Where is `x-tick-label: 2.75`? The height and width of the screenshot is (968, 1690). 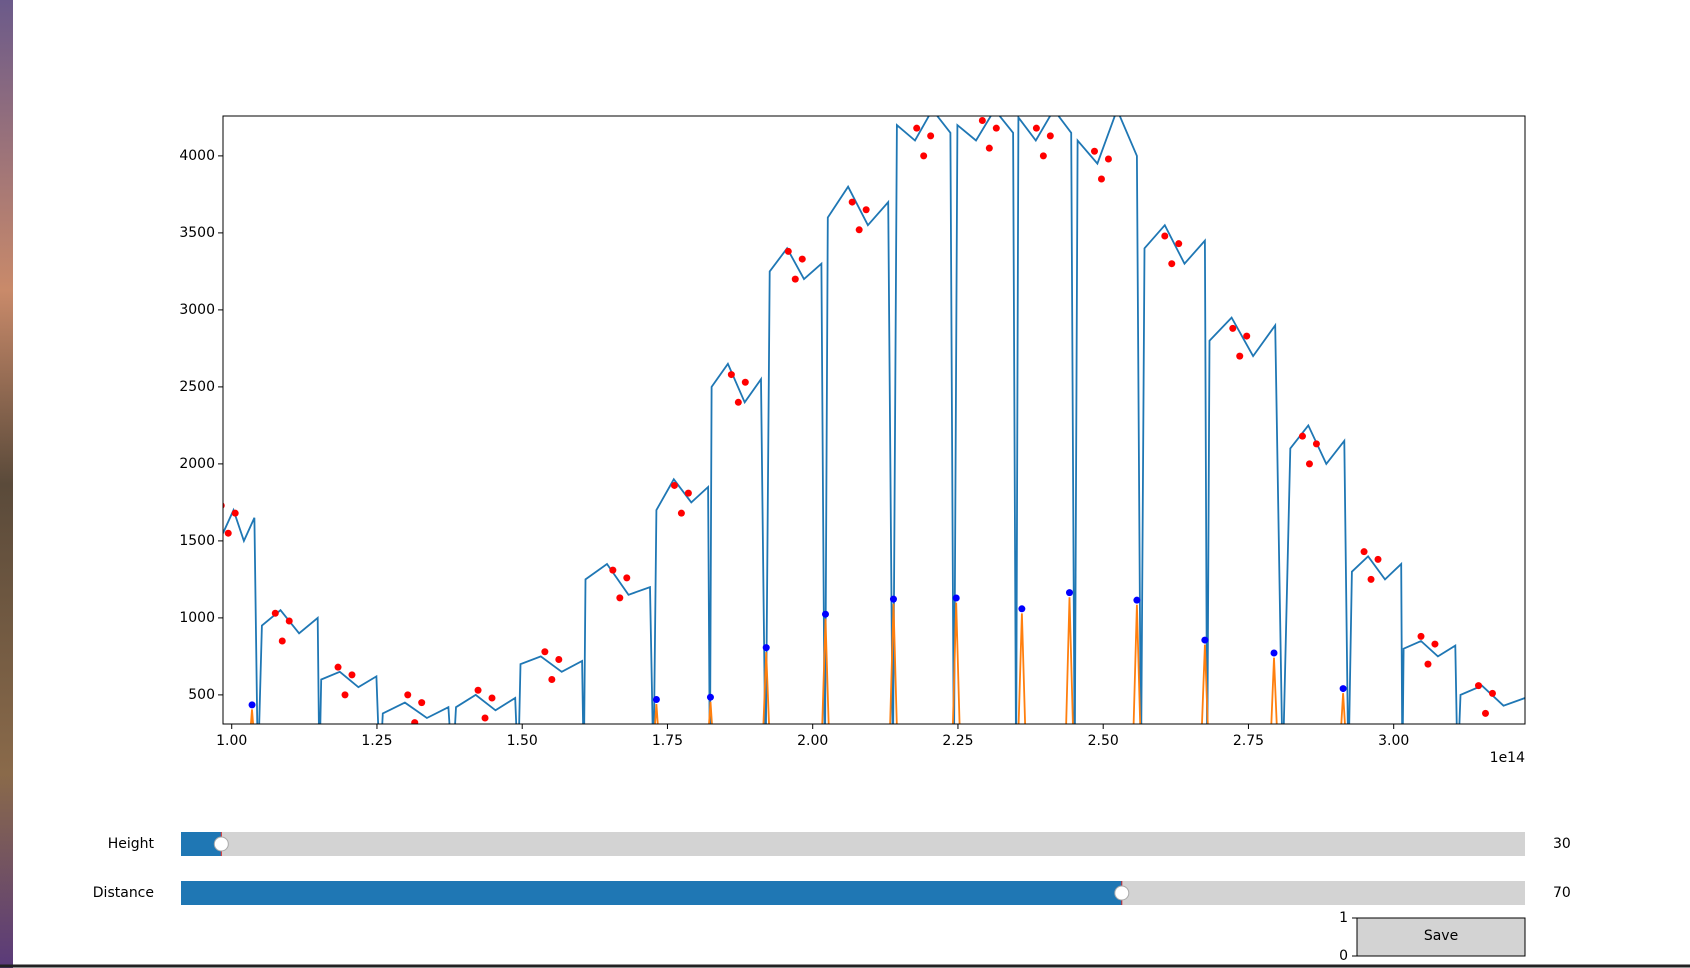
x-tick-label: 2.75 is located at coordinates (1248, 741).